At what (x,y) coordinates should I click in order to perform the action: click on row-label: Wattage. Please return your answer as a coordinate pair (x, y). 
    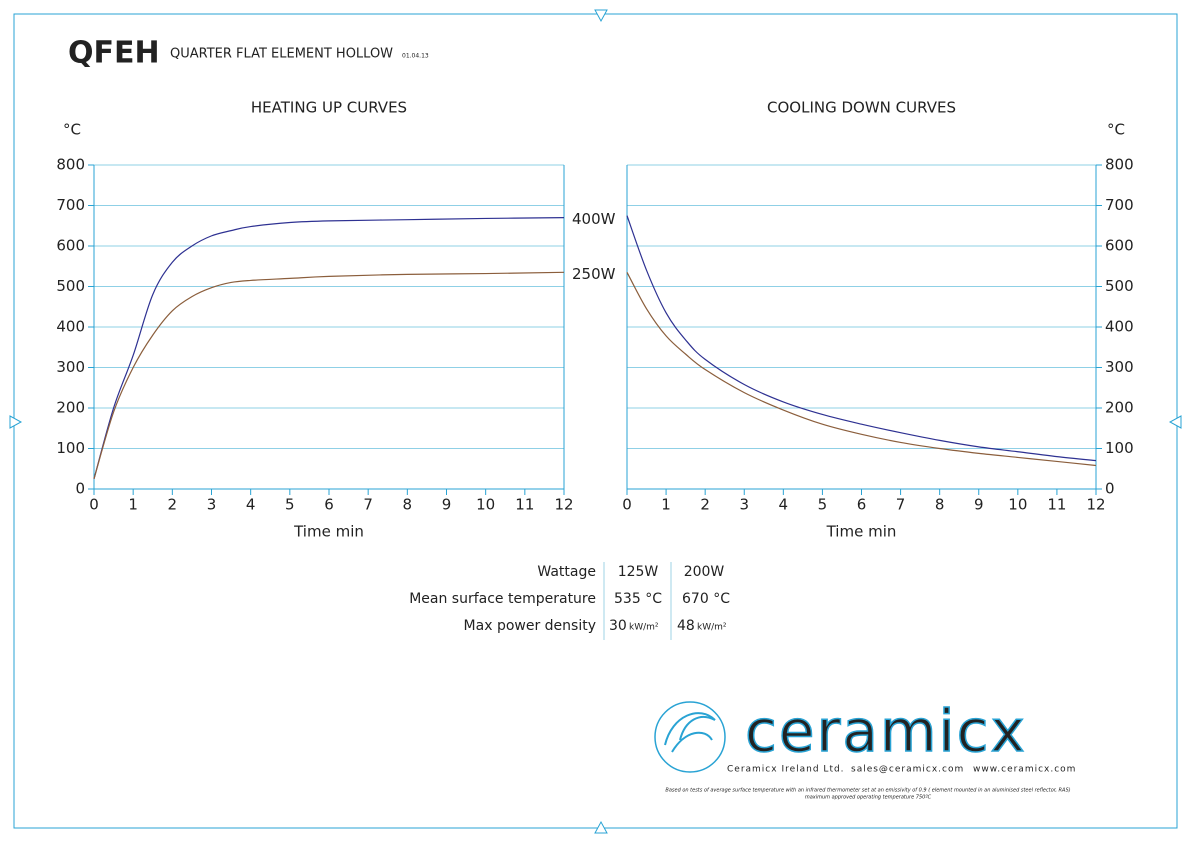
    Looking at the image, I should click on (566, 572).